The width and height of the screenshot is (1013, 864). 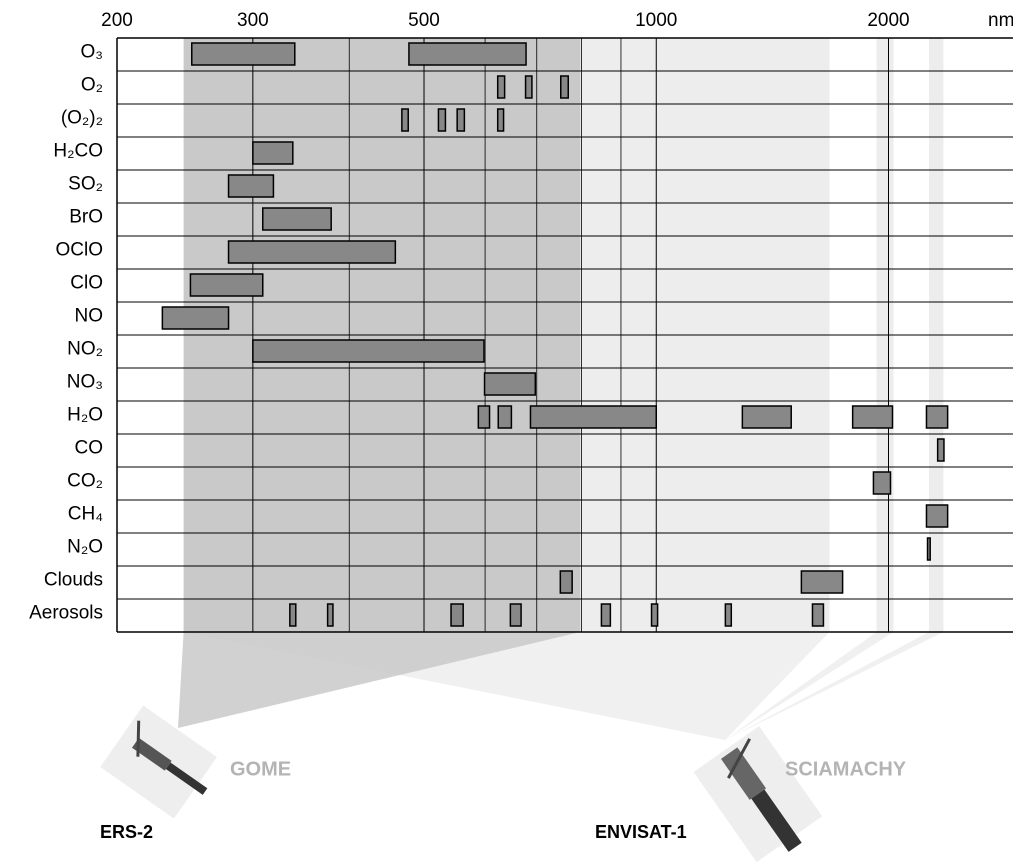 What do you see at coordinates (85, 349) in the screenshot?
I see `row-label: NO₂` at bounding box center [85, 349].